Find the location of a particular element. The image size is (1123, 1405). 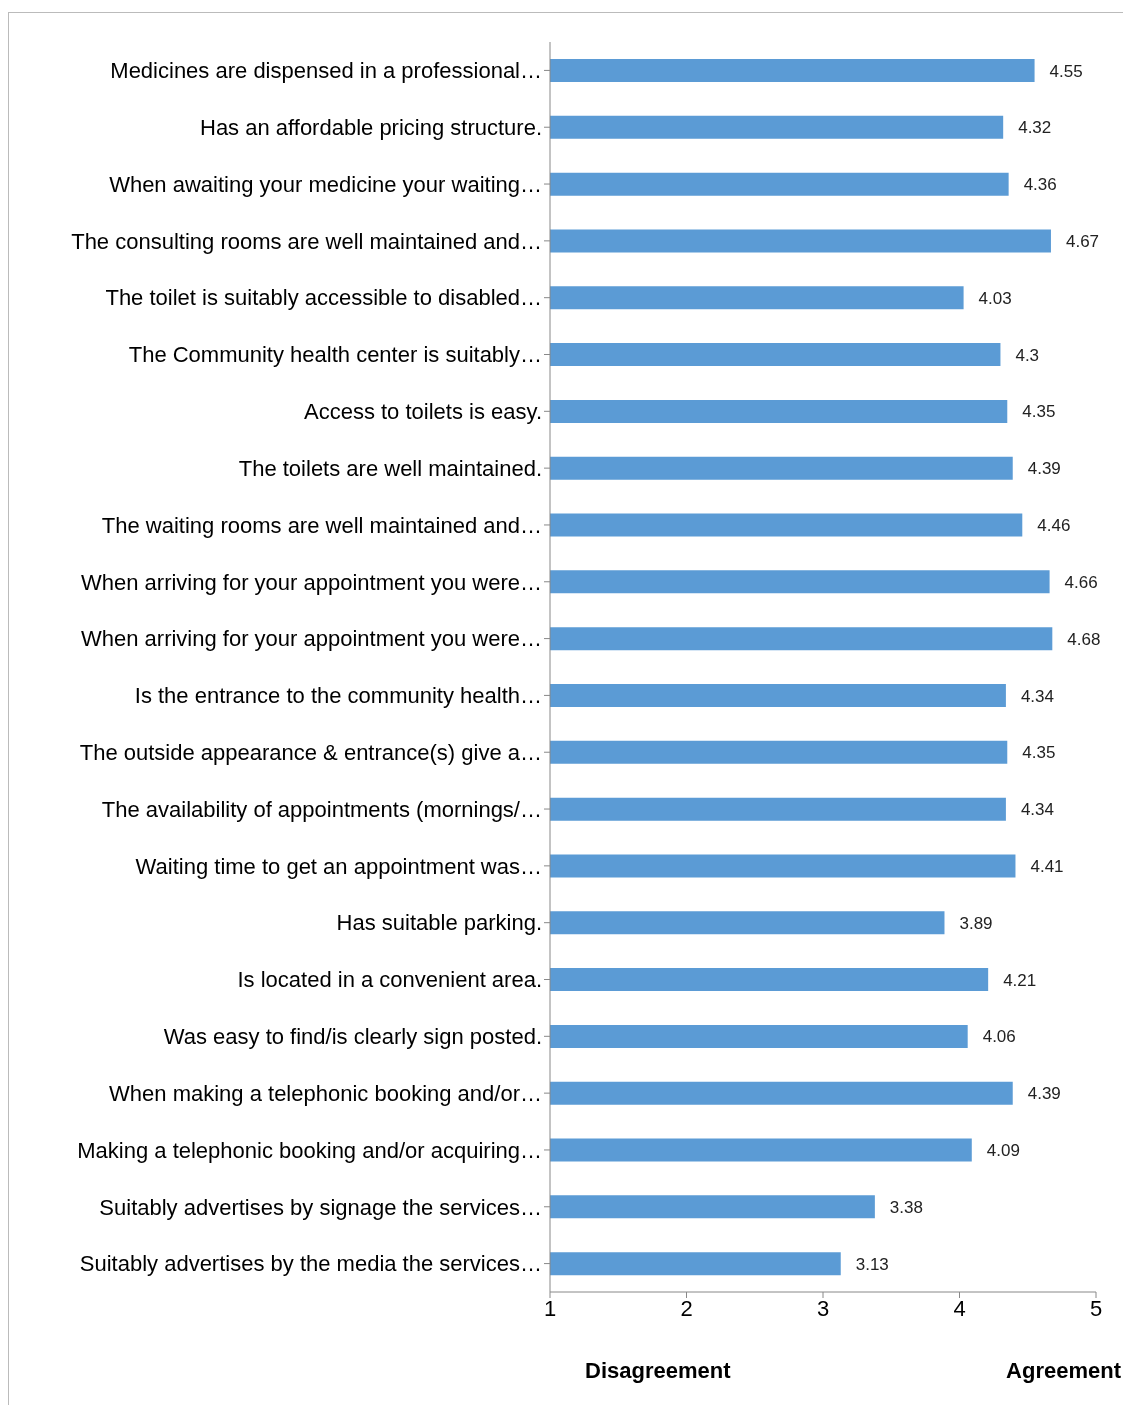

y-tick-label: The toilets are well maintained. is located at coordinates (390, 468).